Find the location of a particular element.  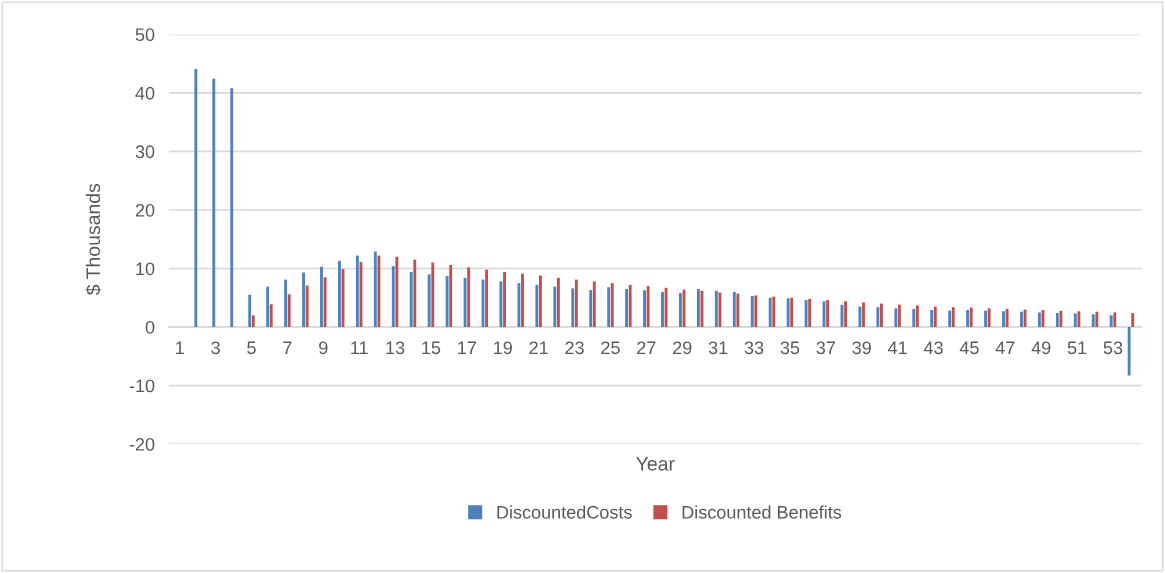

y-tick-label: 30 is located at coordinates (145, 152).